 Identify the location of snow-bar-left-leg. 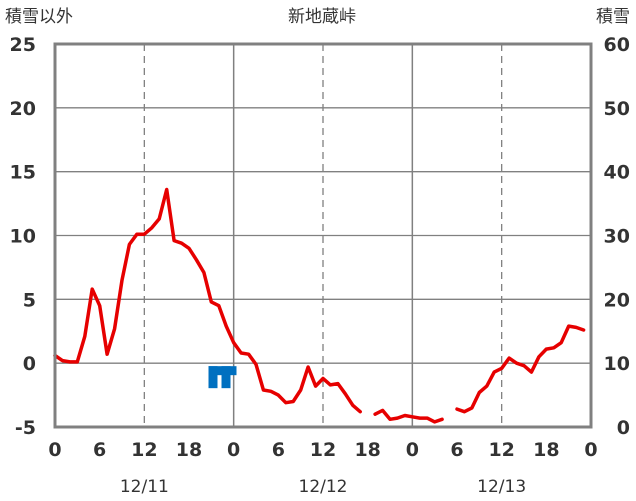
(213, 377).